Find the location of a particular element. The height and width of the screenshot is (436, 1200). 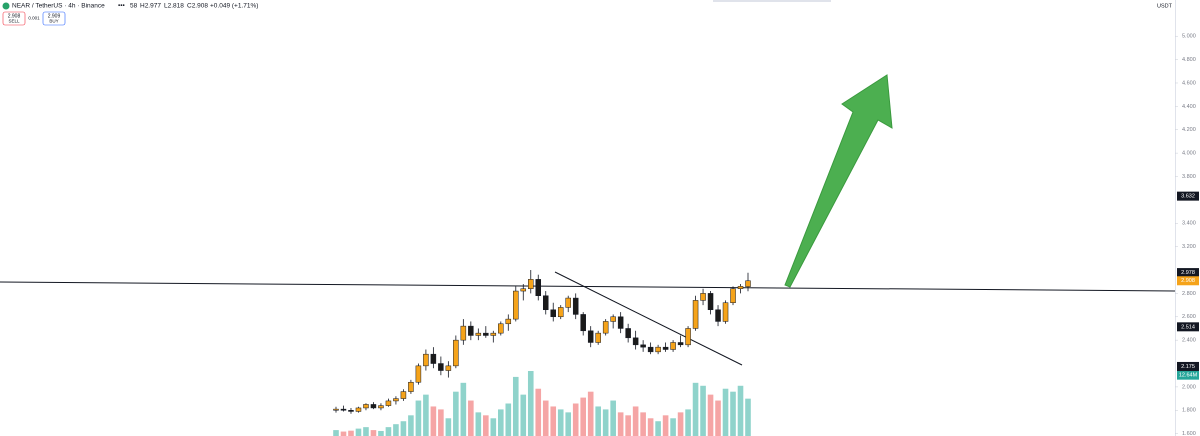

ohlc-change: +0.049 (+1.71%) is located at coordinates (234, 6).